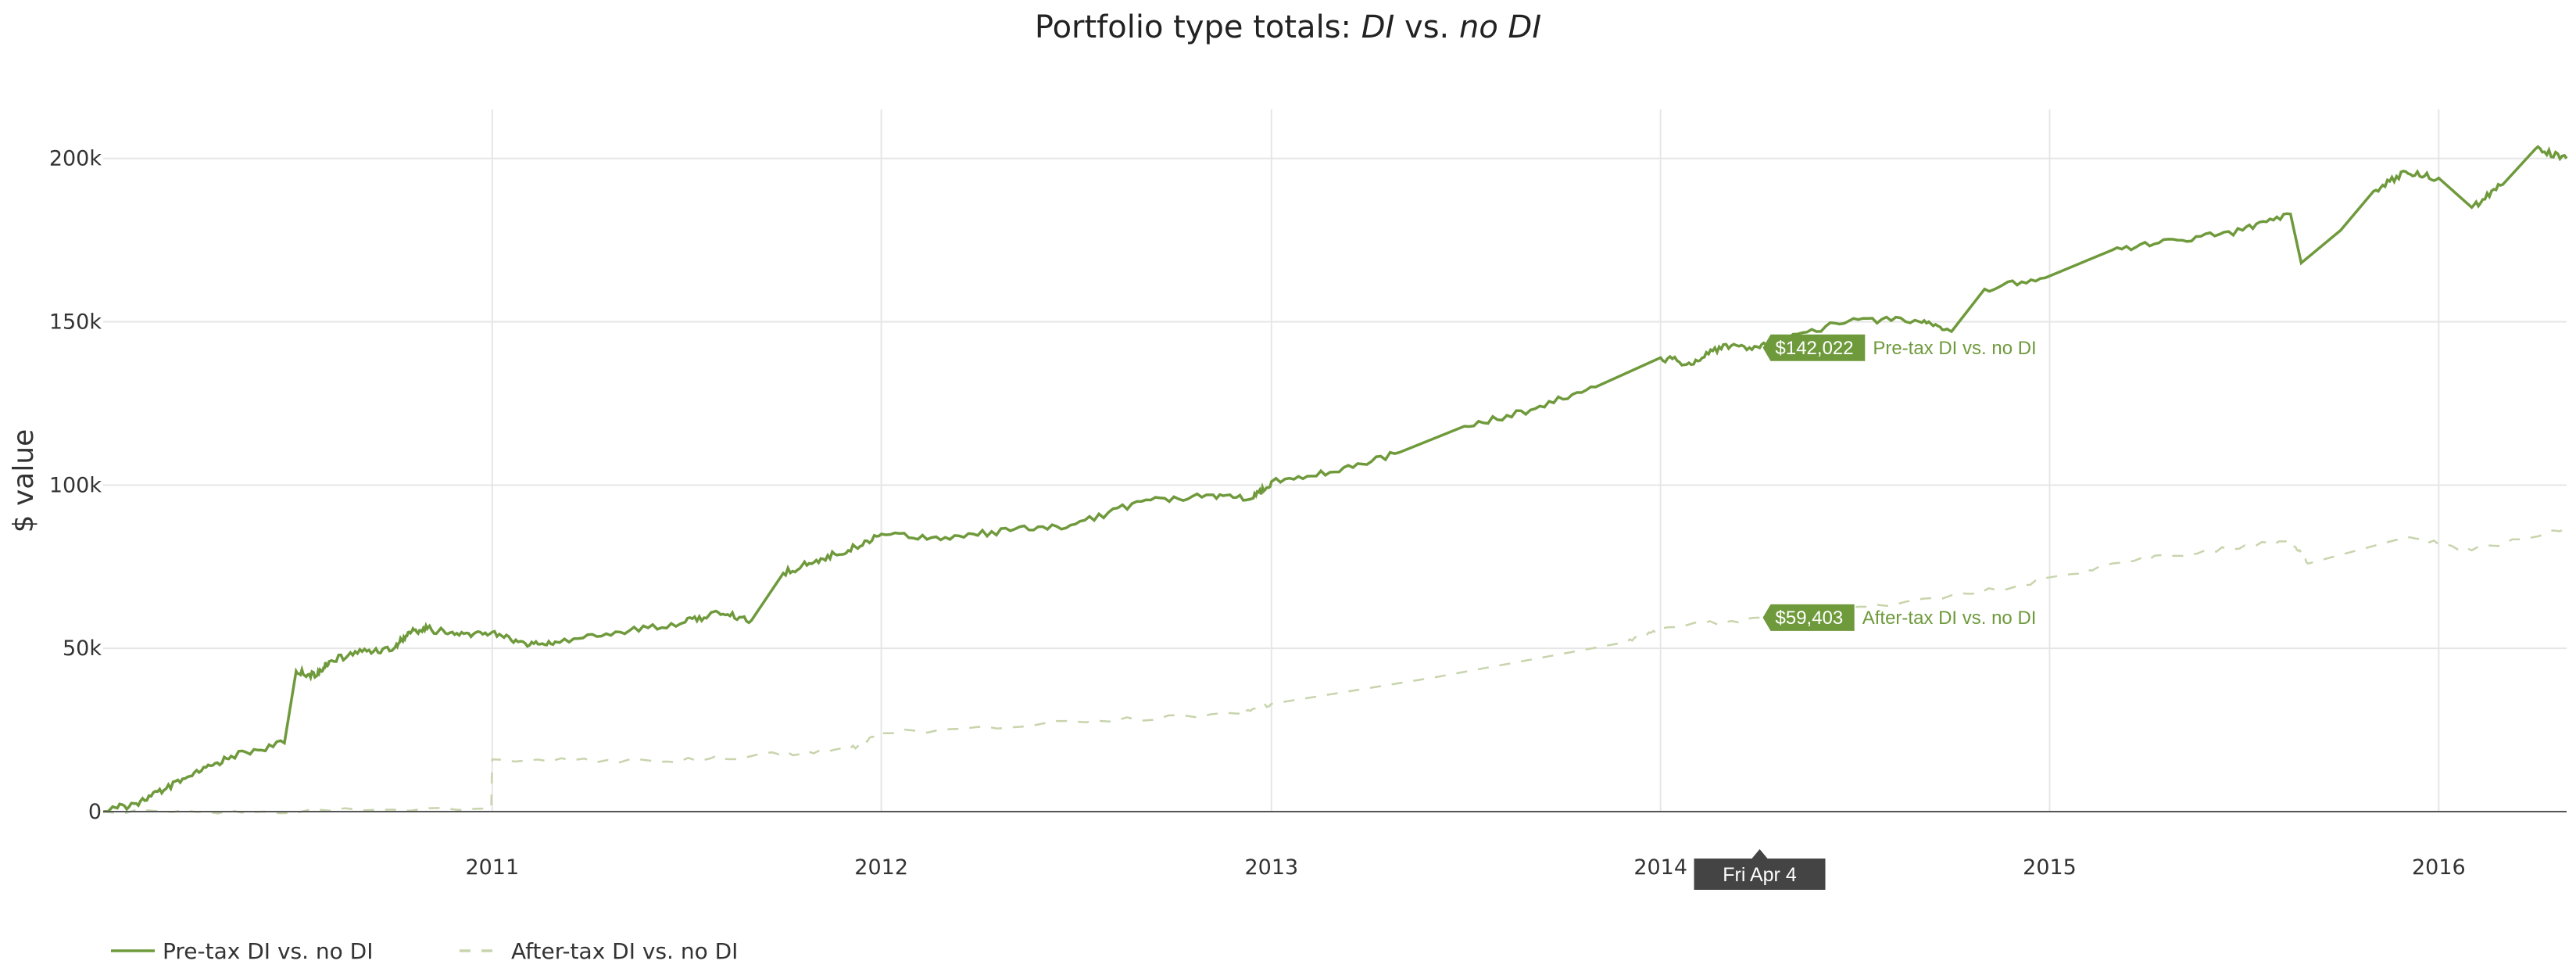 The height and width of the screenshot is (968, 2576). I want to click on x-tick-label: 2014, so click(1660, 867).